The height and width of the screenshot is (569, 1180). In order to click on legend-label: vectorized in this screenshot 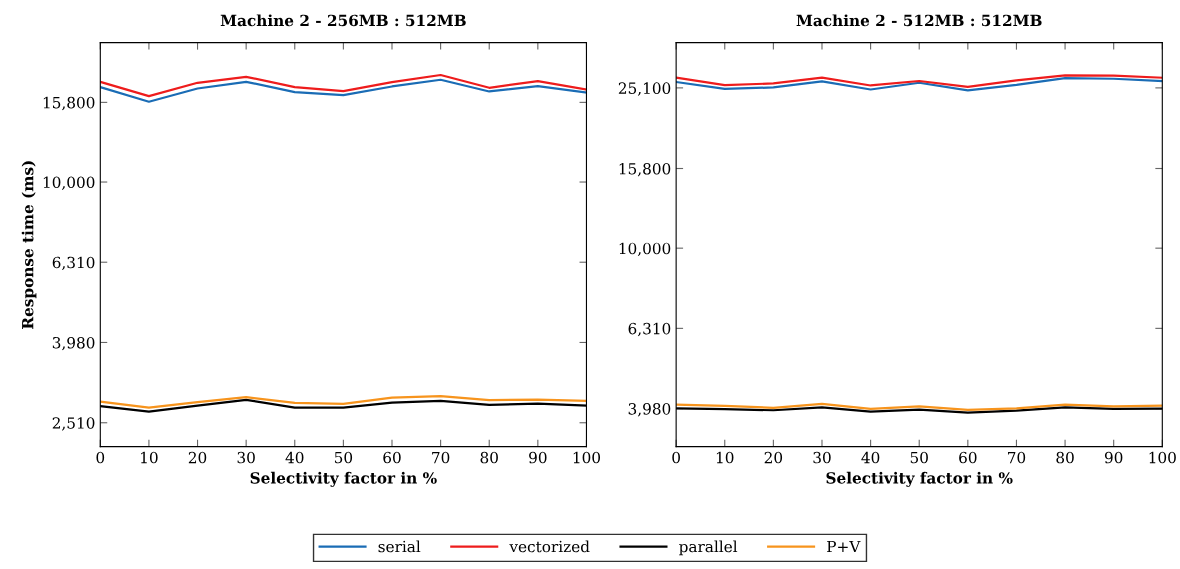, I will do `click(549, 546)`.